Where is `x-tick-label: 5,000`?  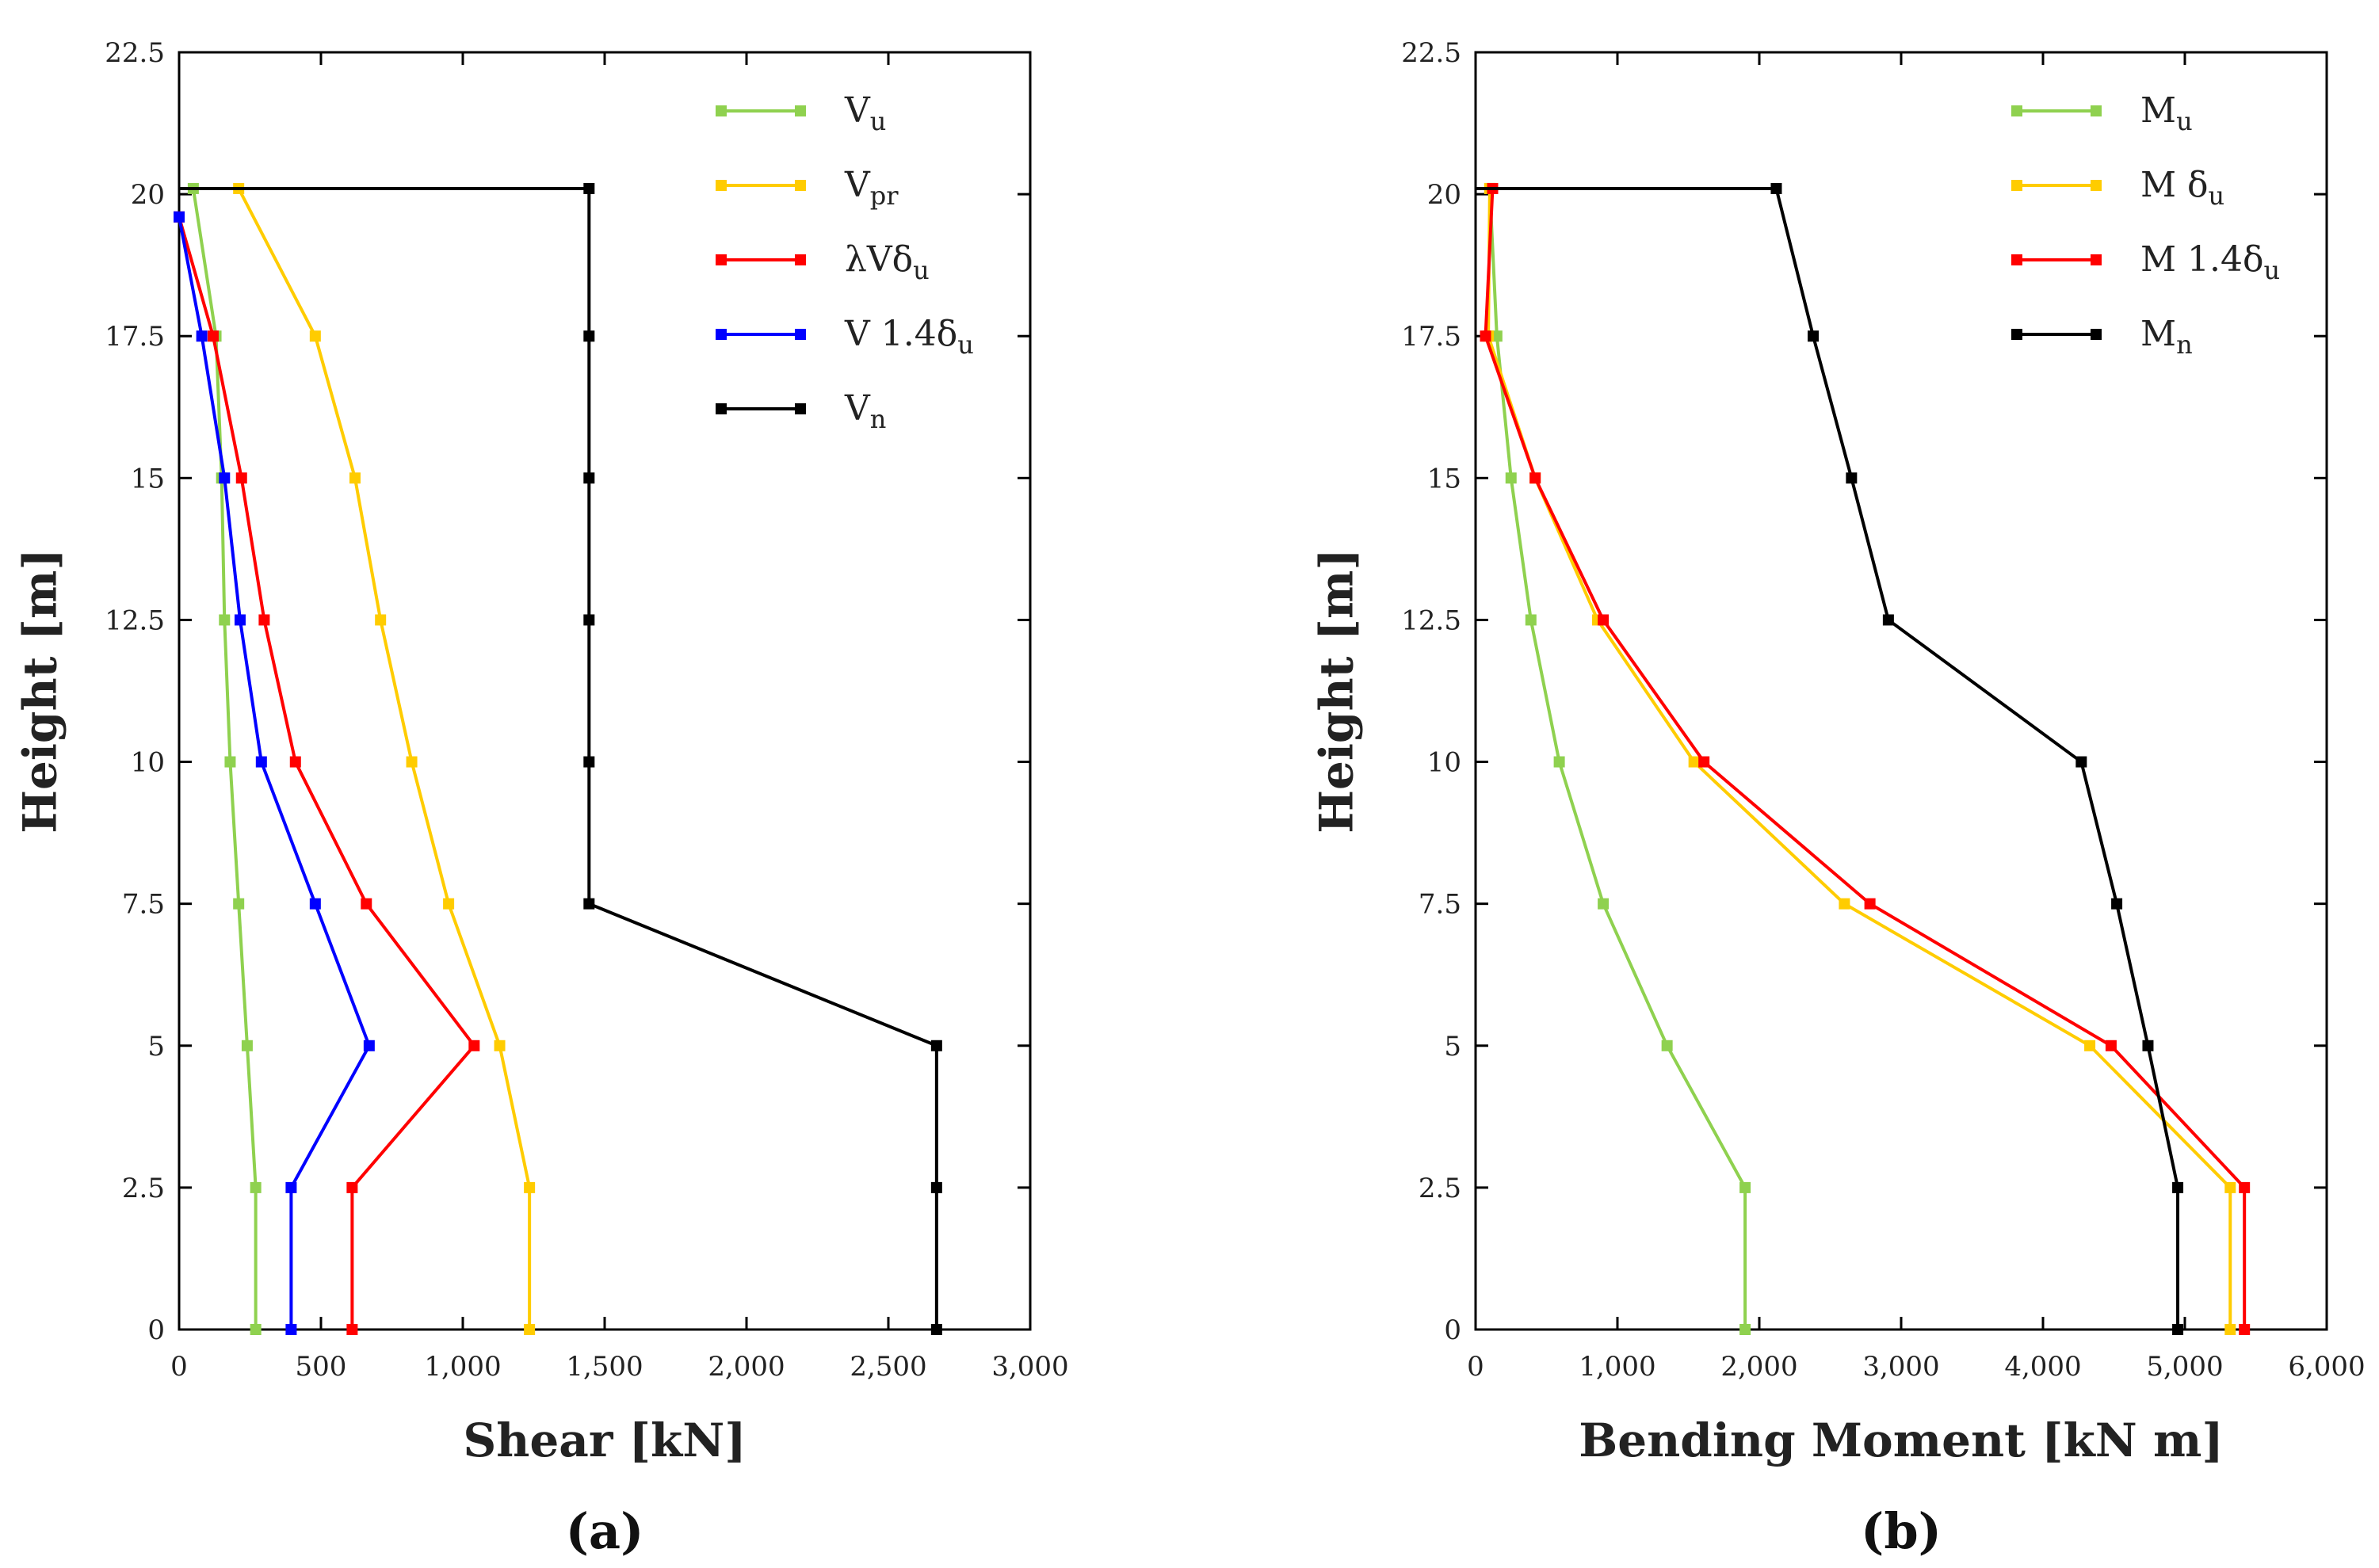
x-tick-label: 5,000 is located at coordinates (2184, 1367).